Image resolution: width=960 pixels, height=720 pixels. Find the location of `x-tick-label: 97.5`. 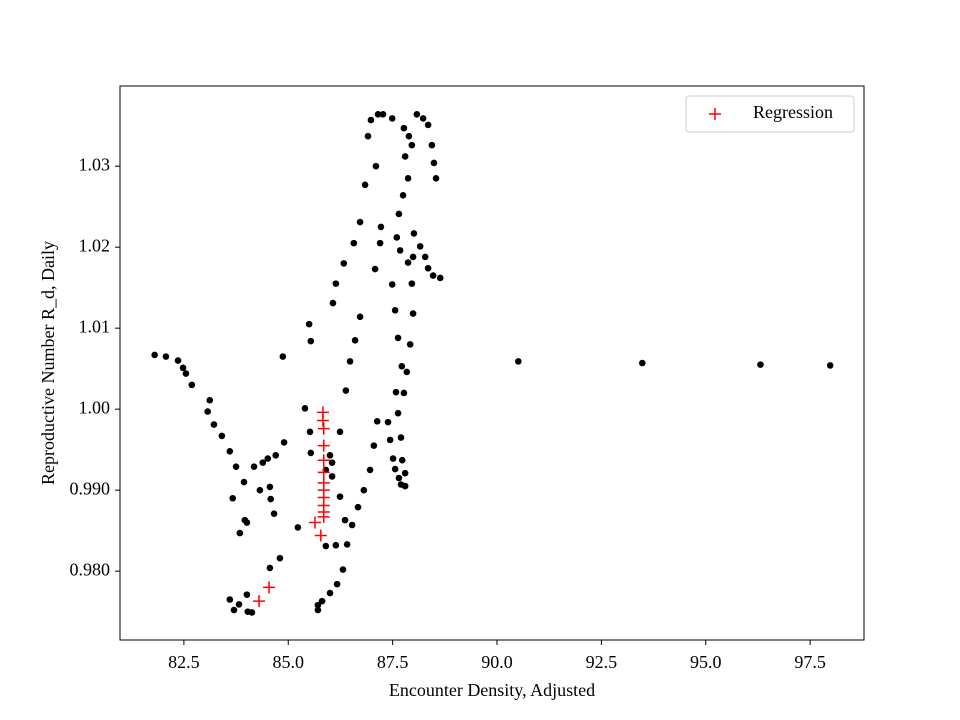

x-tick-label: 97.5 is located at coordinates (810, 662).